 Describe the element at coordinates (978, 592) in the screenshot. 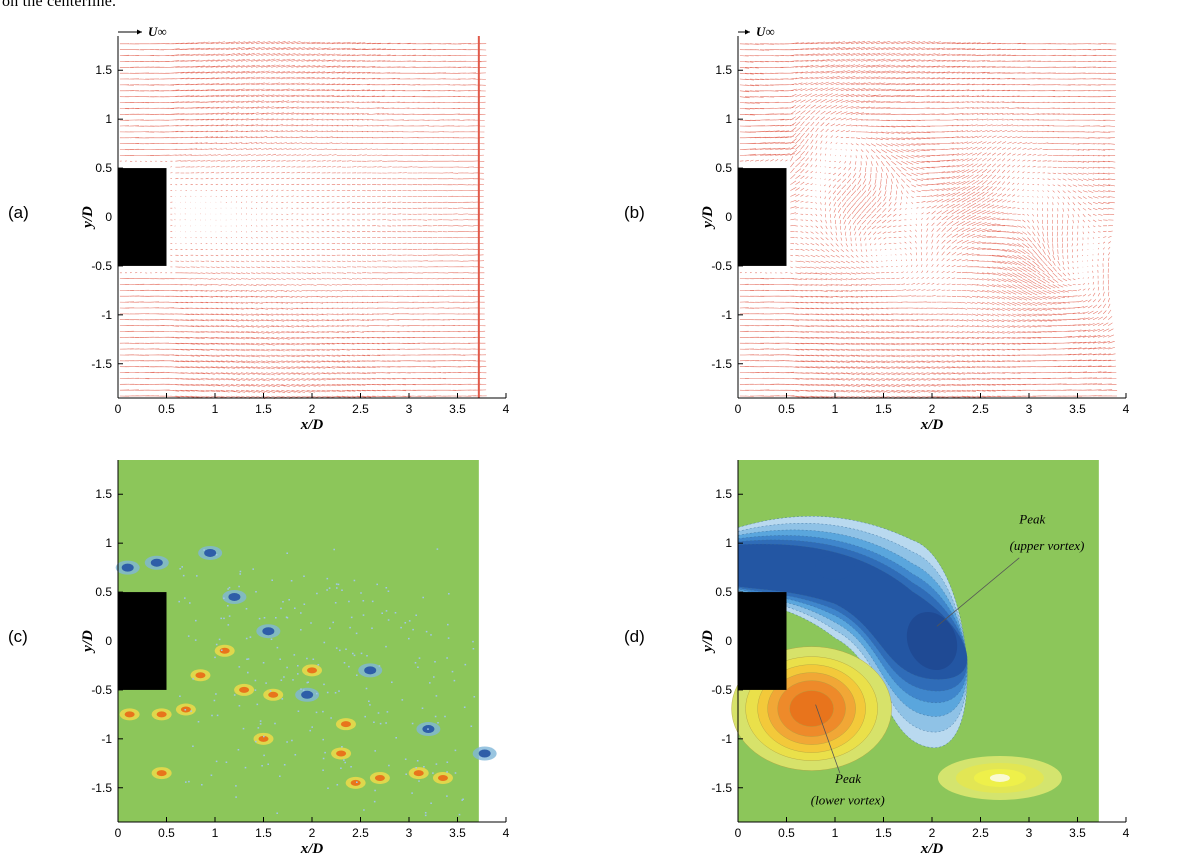

I see `upper-peak-leader` at that location.